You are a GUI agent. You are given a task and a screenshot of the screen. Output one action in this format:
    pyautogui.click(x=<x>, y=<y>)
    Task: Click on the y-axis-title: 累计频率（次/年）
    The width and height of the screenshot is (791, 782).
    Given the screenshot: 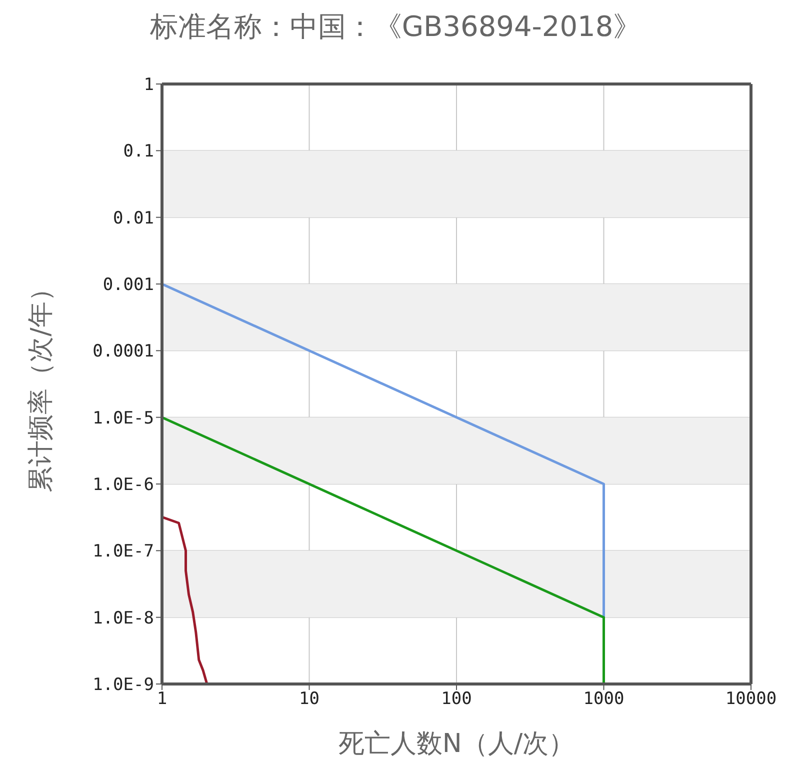 What is the action you would take?
    pyautogui.click(x=41, y=384)
    